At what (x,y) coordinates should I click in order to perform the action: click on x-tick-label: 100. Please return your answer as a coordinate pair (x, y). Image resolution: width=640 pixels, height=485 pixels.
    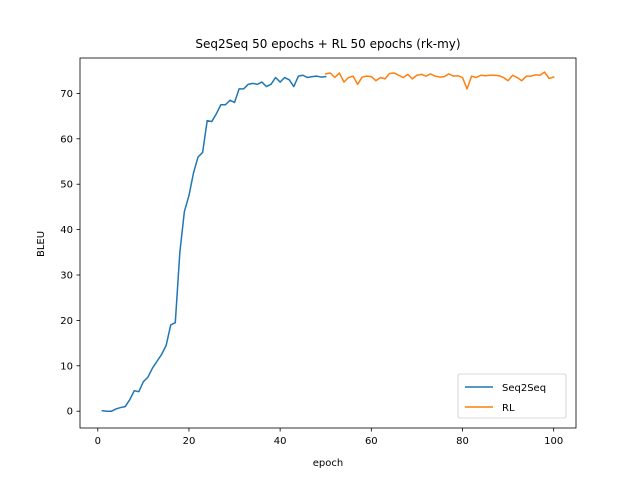
    Looking at the image, I should click on (553, 441).